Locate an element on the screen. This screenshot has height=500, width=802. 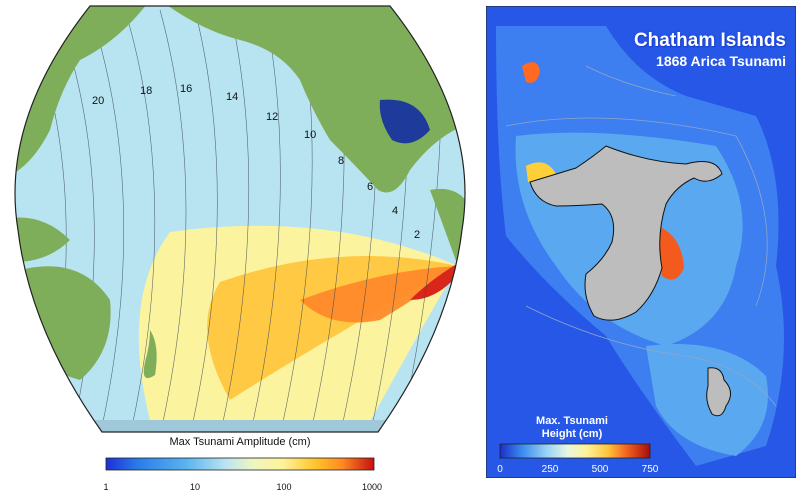
left-colorbar-tick-1: 1 is located at coordinates (106, 487).